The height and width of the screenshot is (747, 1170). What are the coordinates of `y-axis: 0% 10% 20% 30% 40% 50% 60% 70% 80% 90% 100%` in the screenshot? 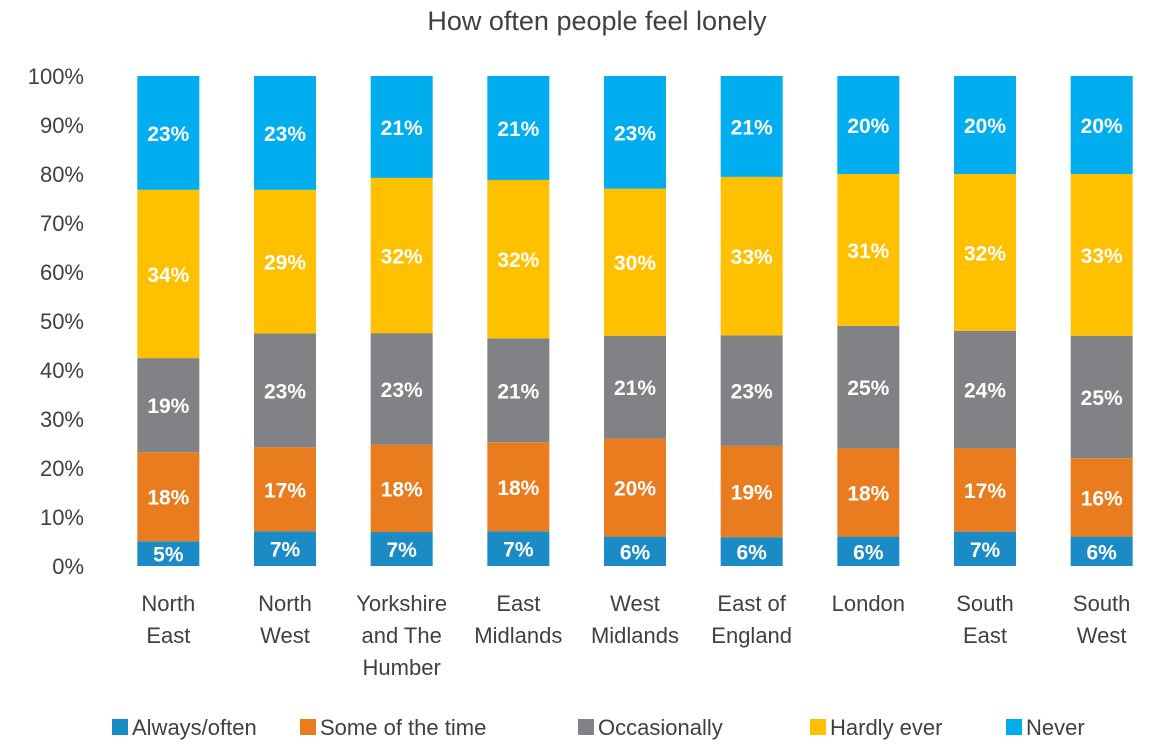 It's located at (56, 321).